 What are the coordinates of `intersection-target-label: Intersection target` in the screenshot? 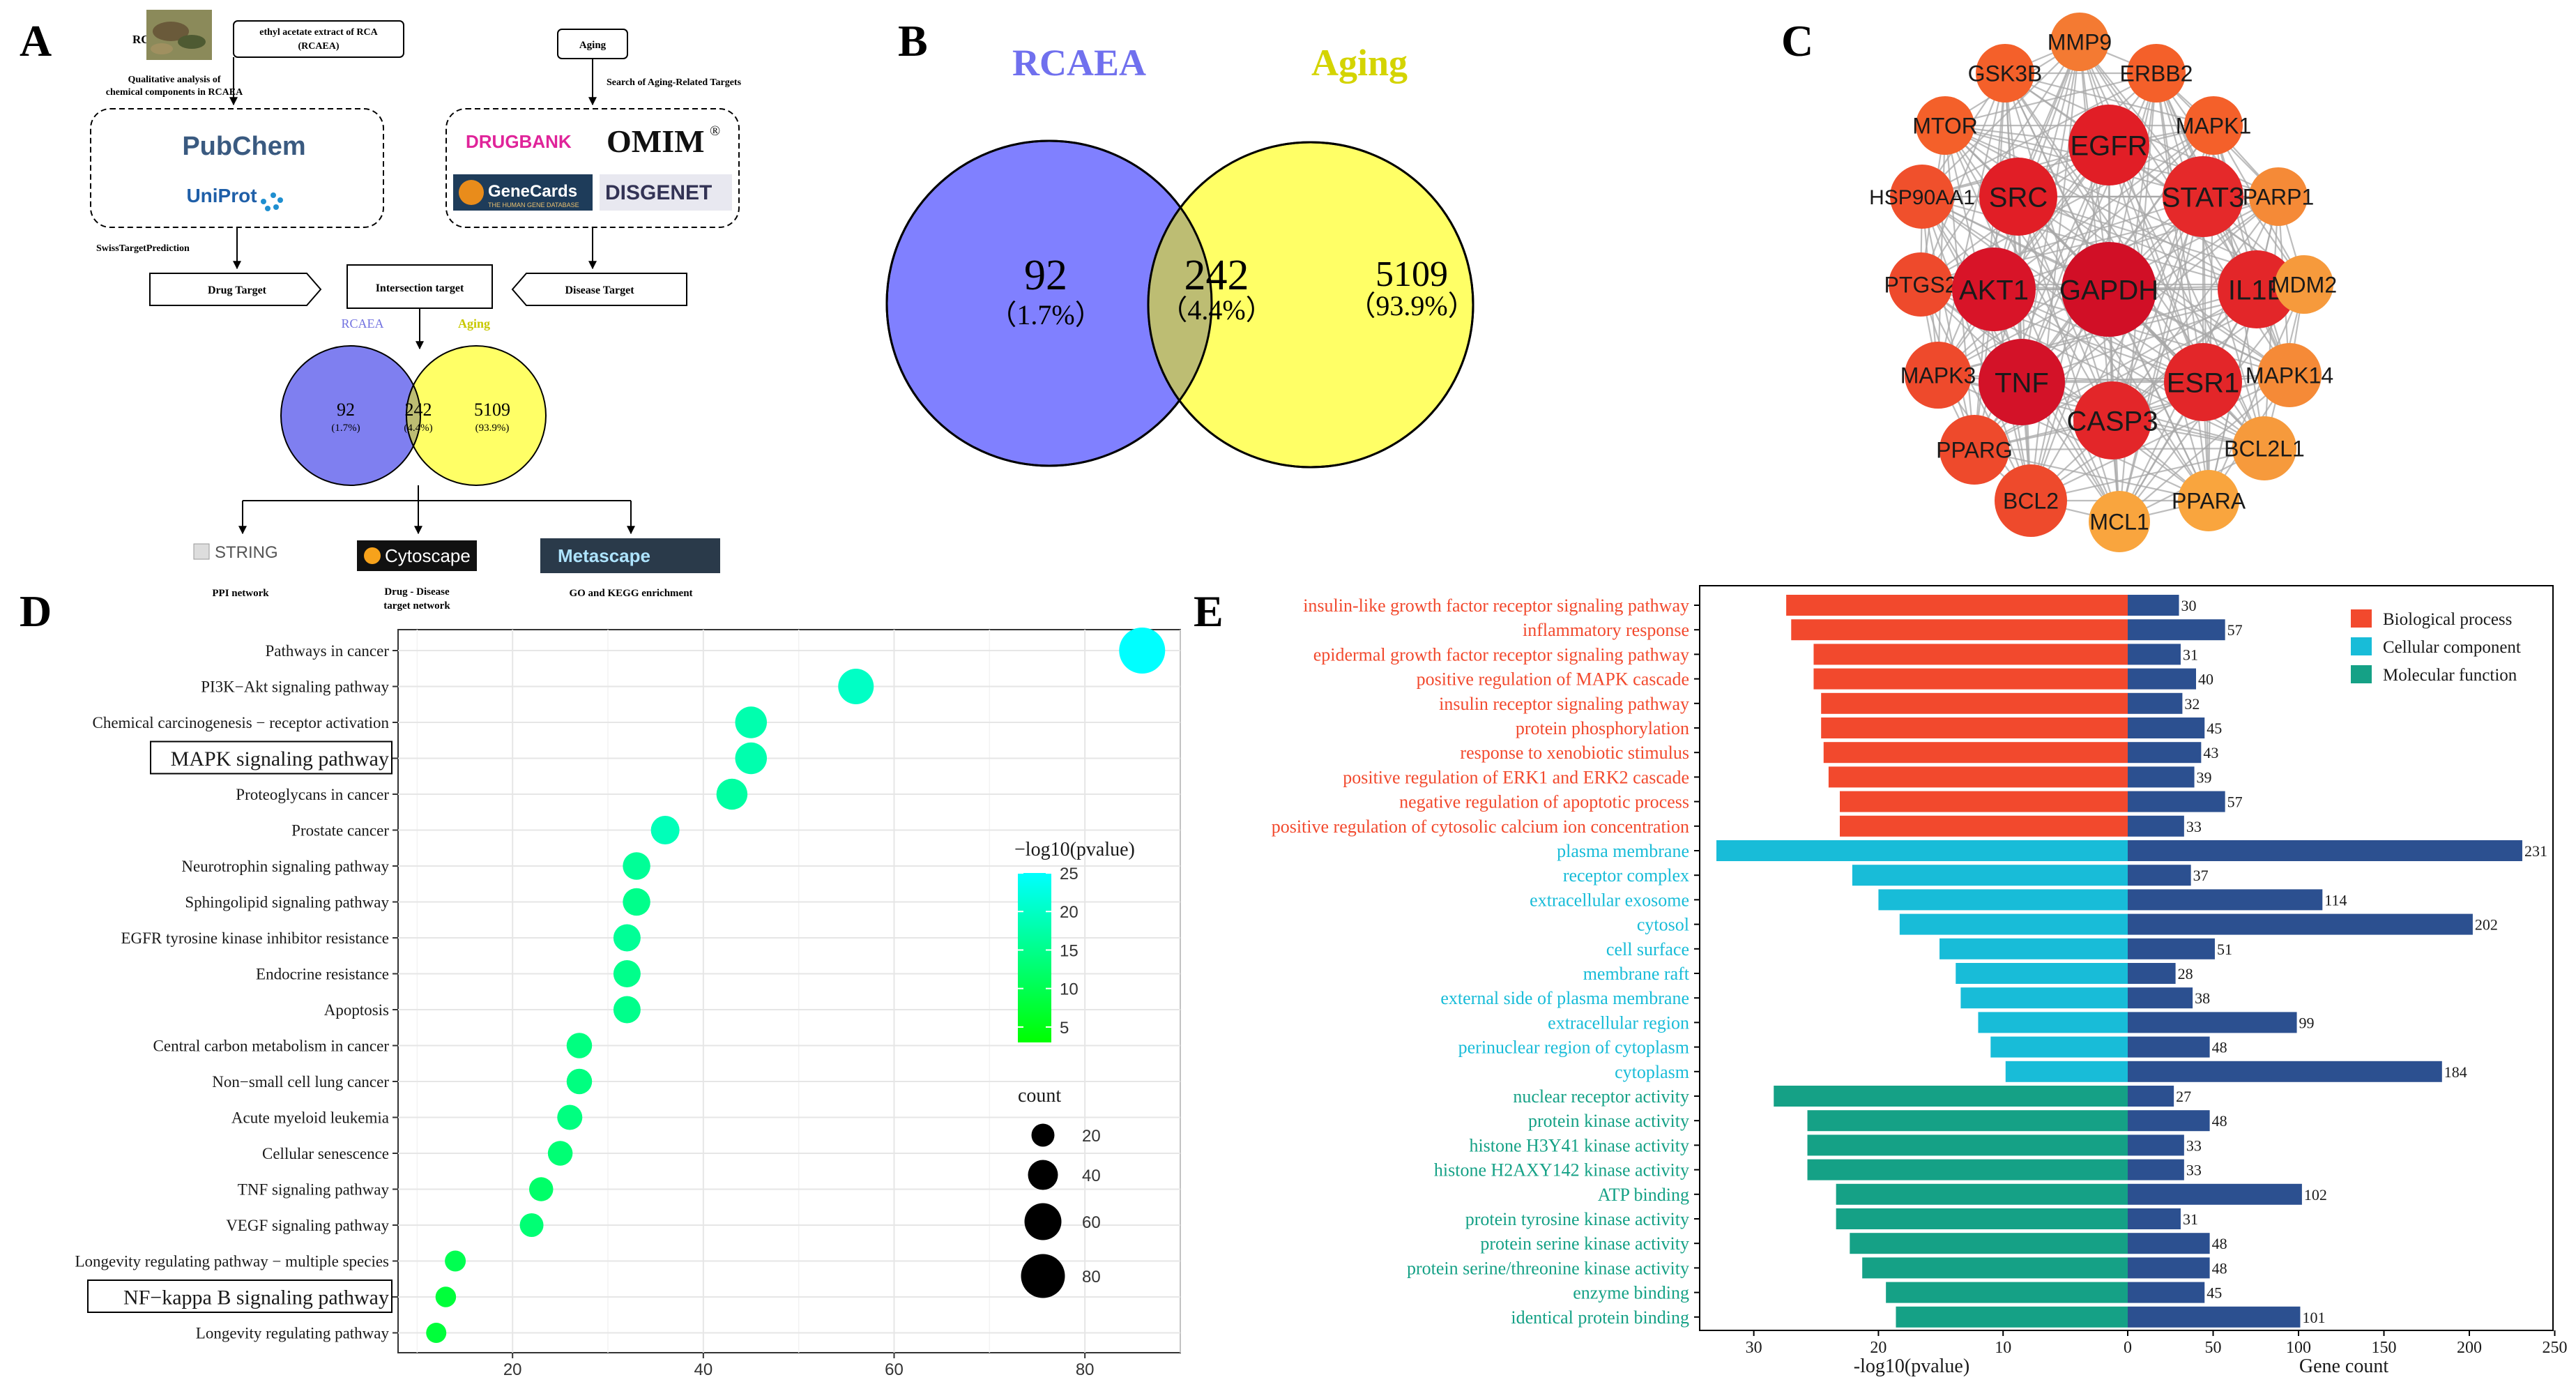 It's located at (420, 288).